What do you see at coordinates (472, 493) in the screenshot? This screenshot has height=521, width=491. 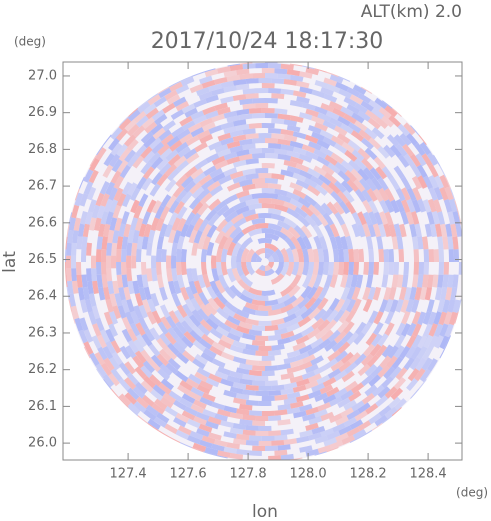 I see `x-unit: (deg)` at bounding box center [472, 493].